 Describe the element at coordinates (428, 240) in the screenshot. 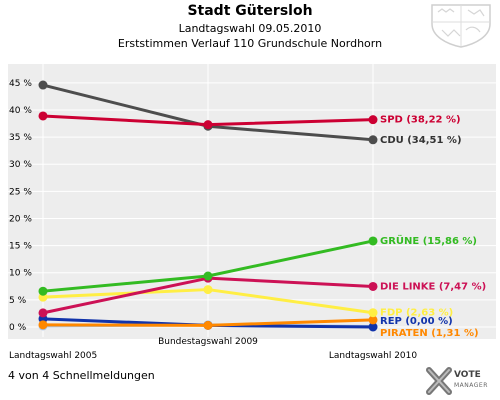

I see `series-end-label: GRÜNE (15,86 %)` at that location.